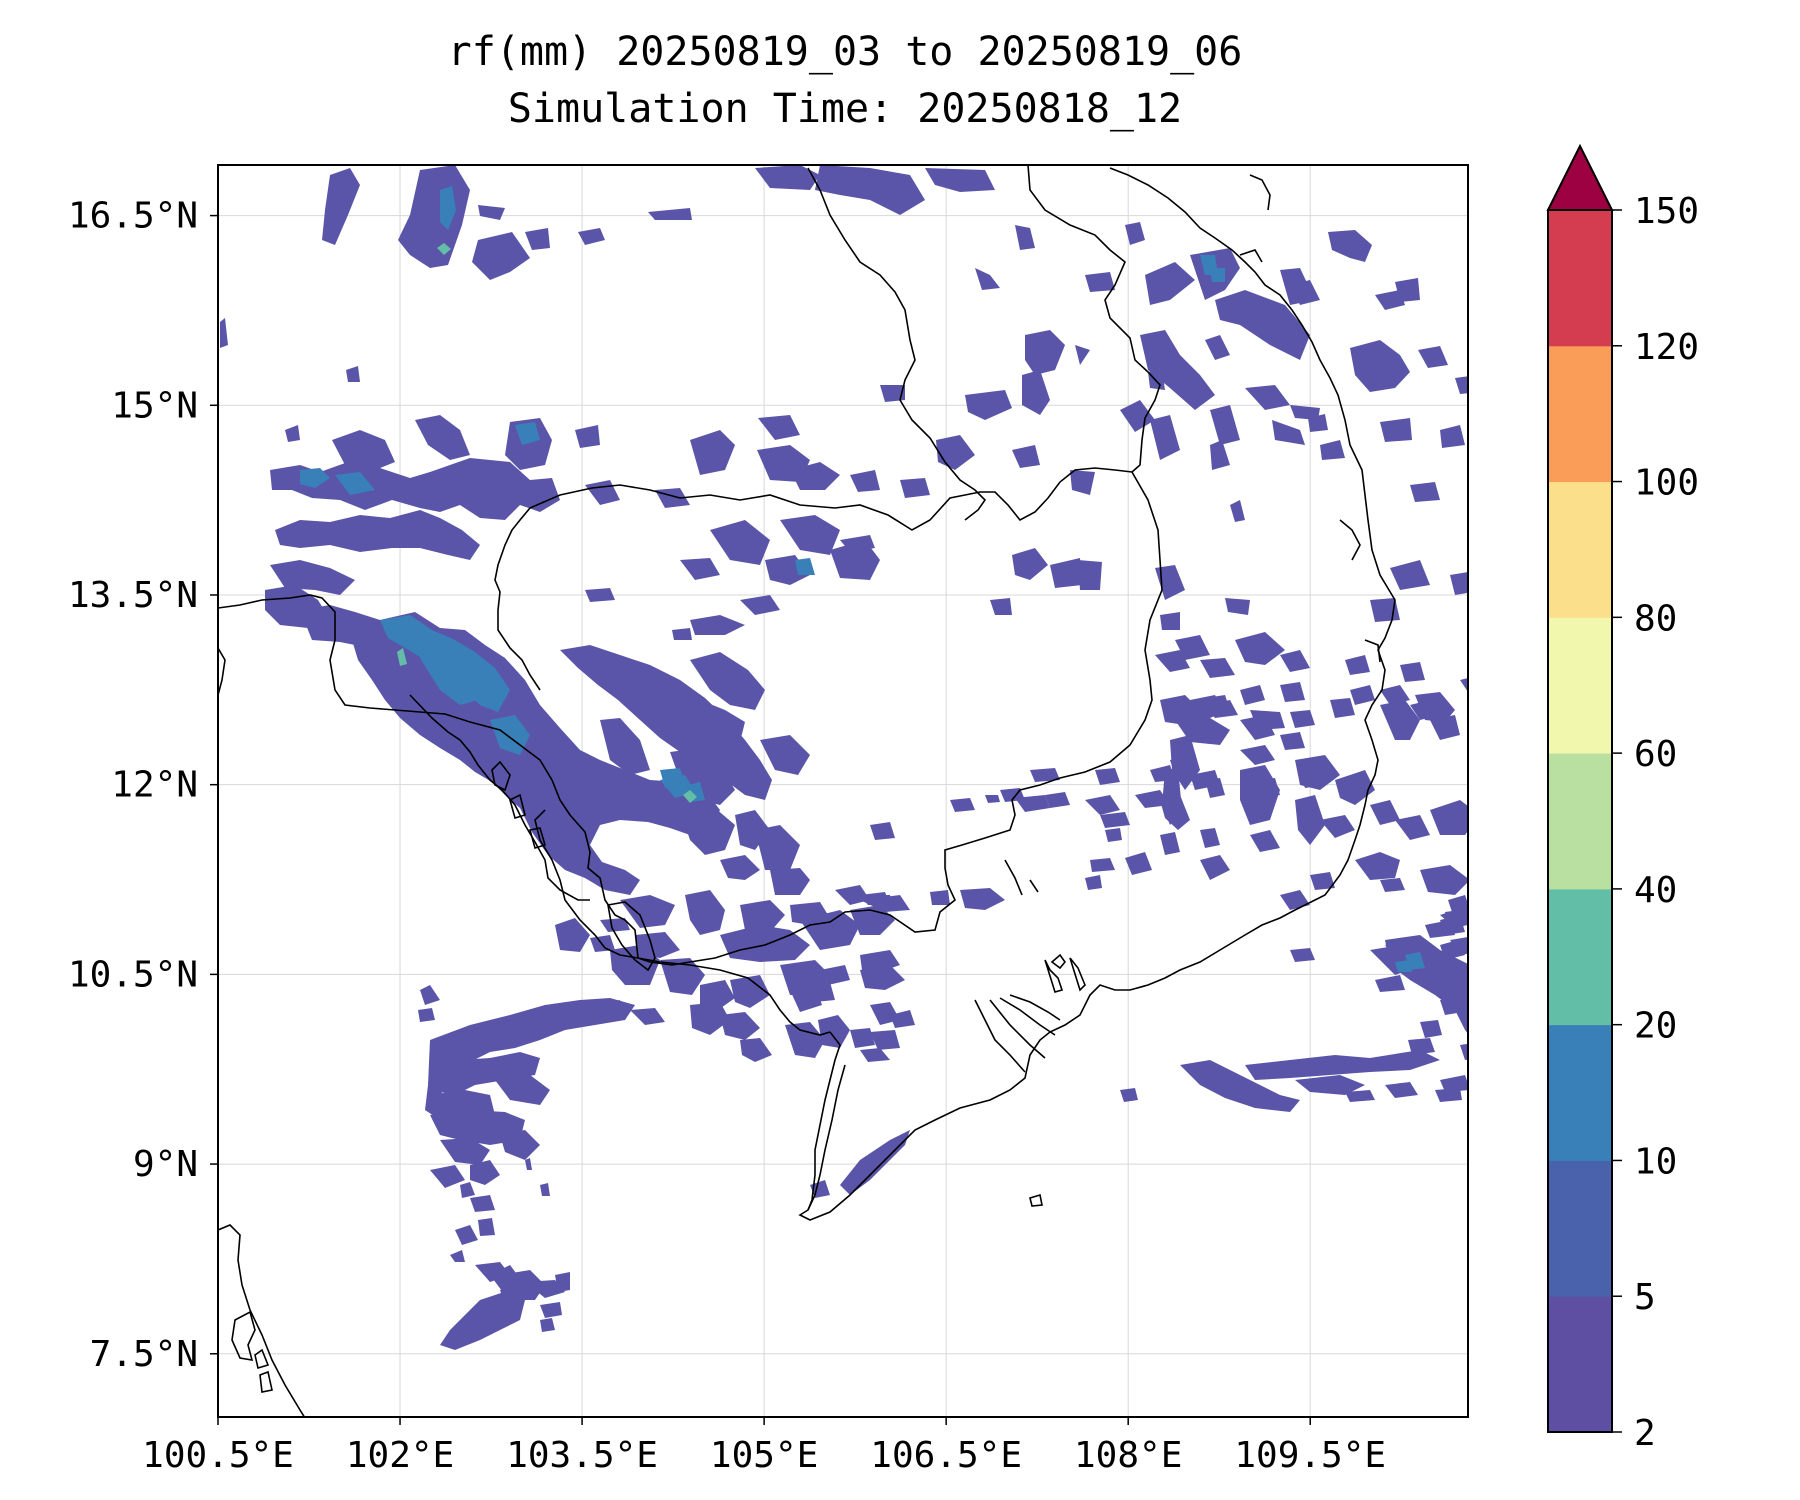 Image resolution: width=1800 pixels, height=1500 pixels. Describe the element at coordinates (154, 405) in the screenshot. I see `lat-tick-label: 15°N` at that location.